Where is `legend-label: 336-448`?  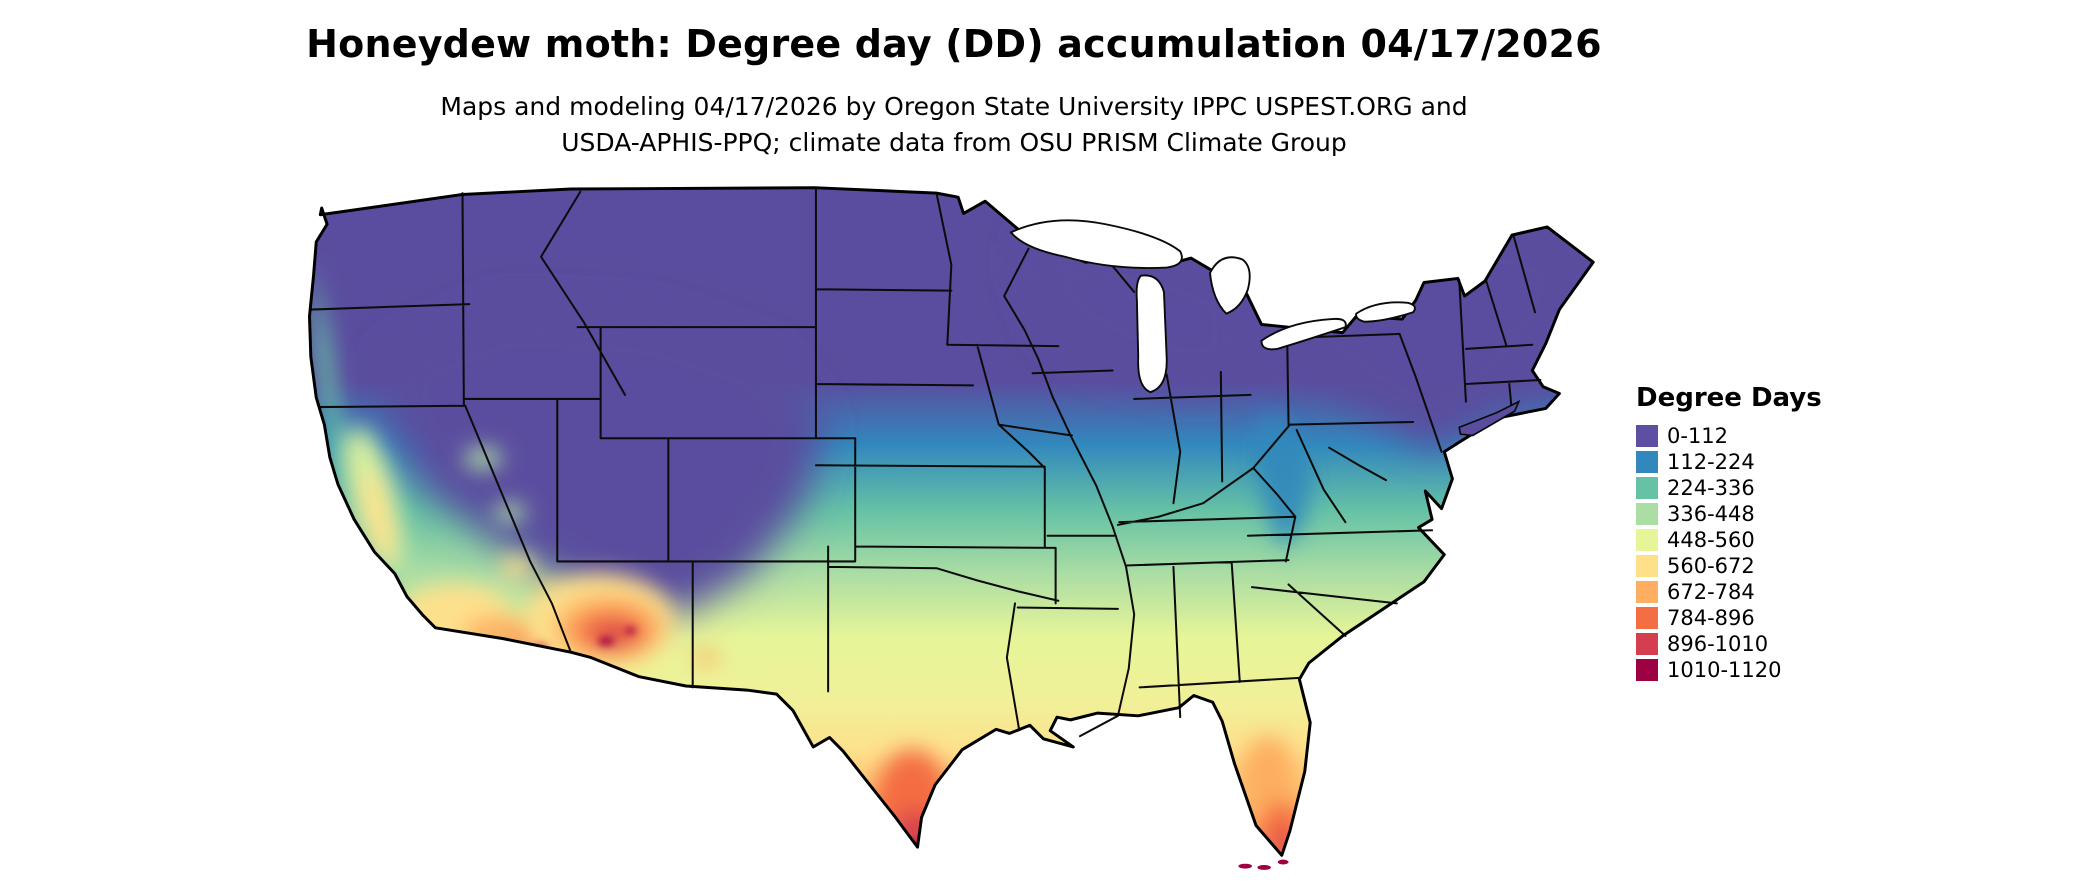 legend-label: 336-448 is located at coordinates (1711, 514).